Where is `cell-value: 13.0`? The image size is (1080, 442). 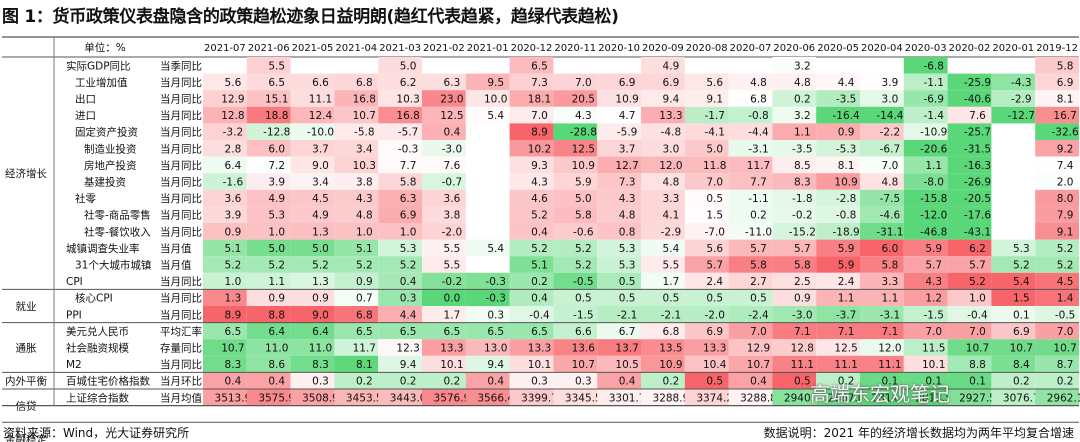 cell-value: 13.0 is located at coordinates (495, 349).